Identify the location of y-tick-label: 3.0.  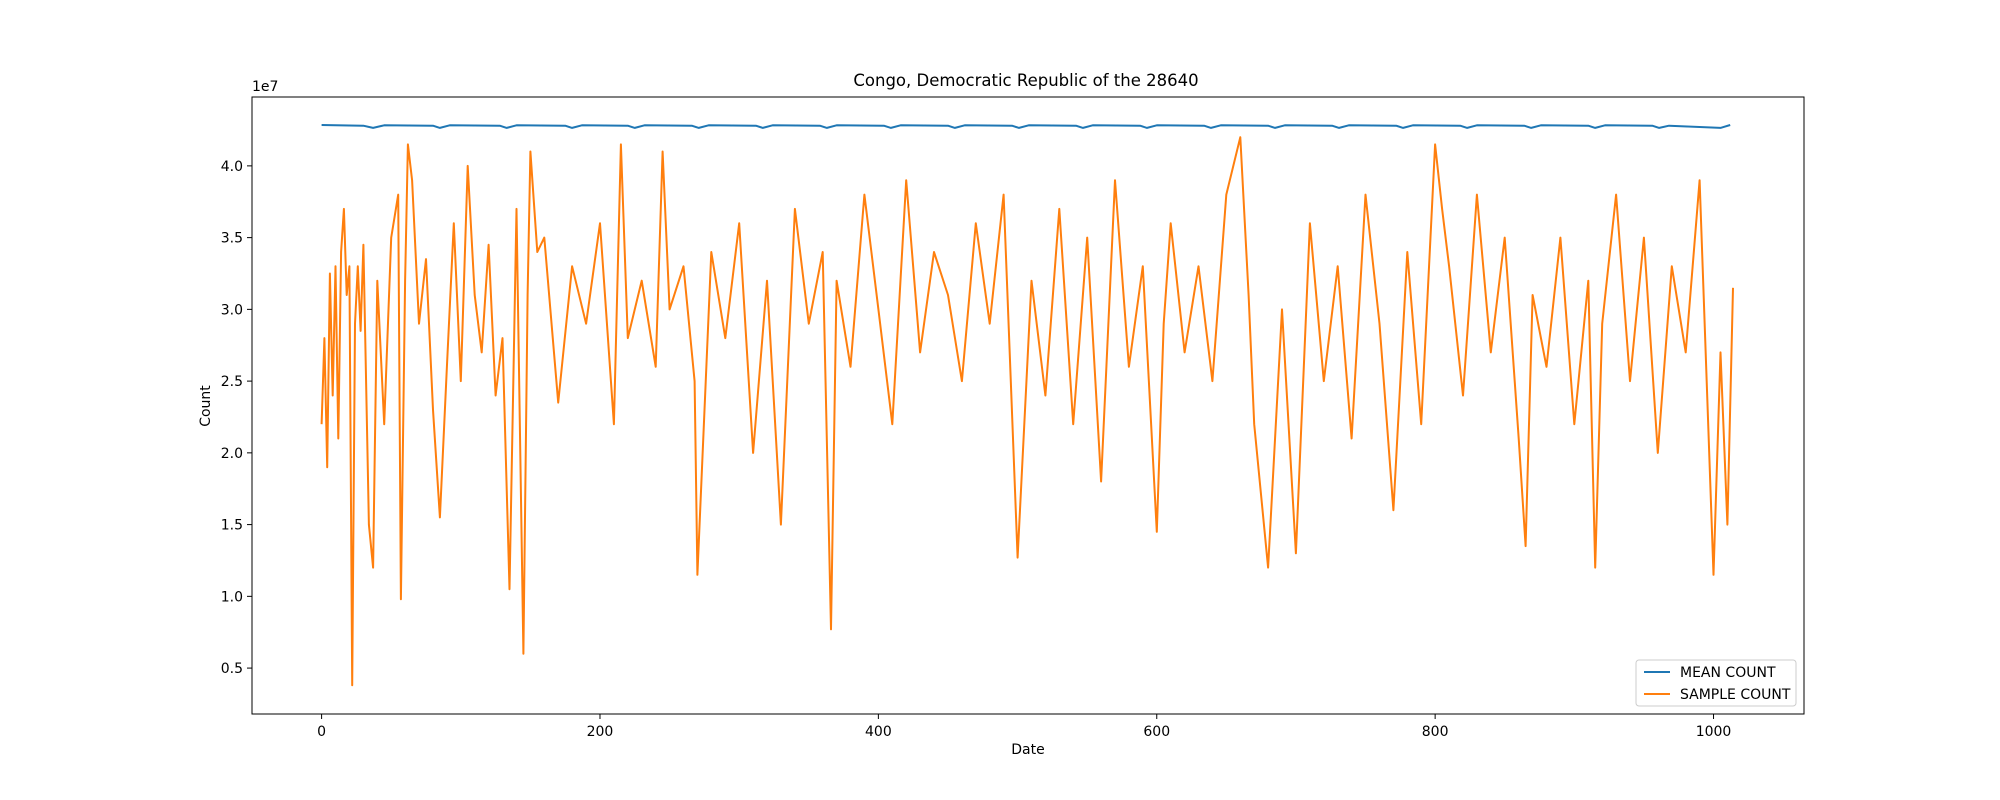
(232, 310).